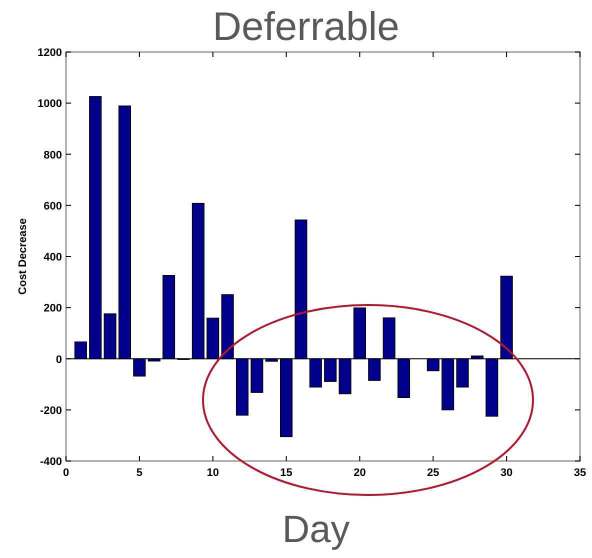  Describe the element at coordinates (51, 410) in the screenshot. I see `y-tick-label: -200` at that location.